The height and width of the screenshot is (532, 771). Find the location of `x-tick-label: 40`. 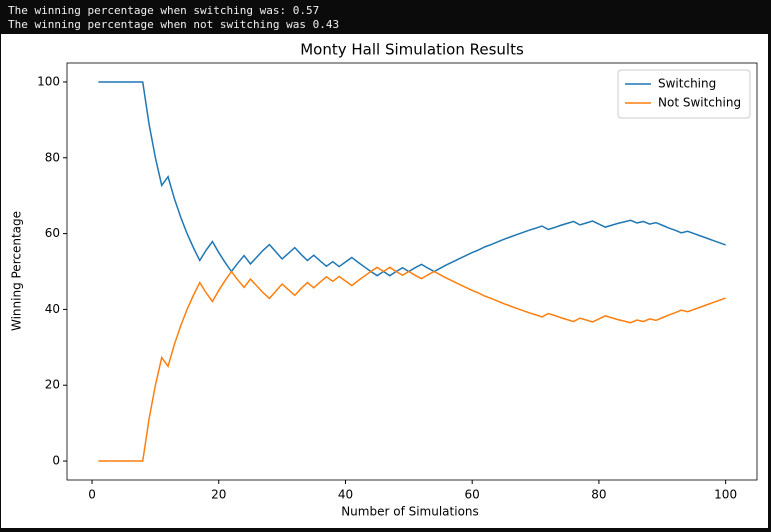

x-tick-label: 40 is located at coordinates (345, 495).